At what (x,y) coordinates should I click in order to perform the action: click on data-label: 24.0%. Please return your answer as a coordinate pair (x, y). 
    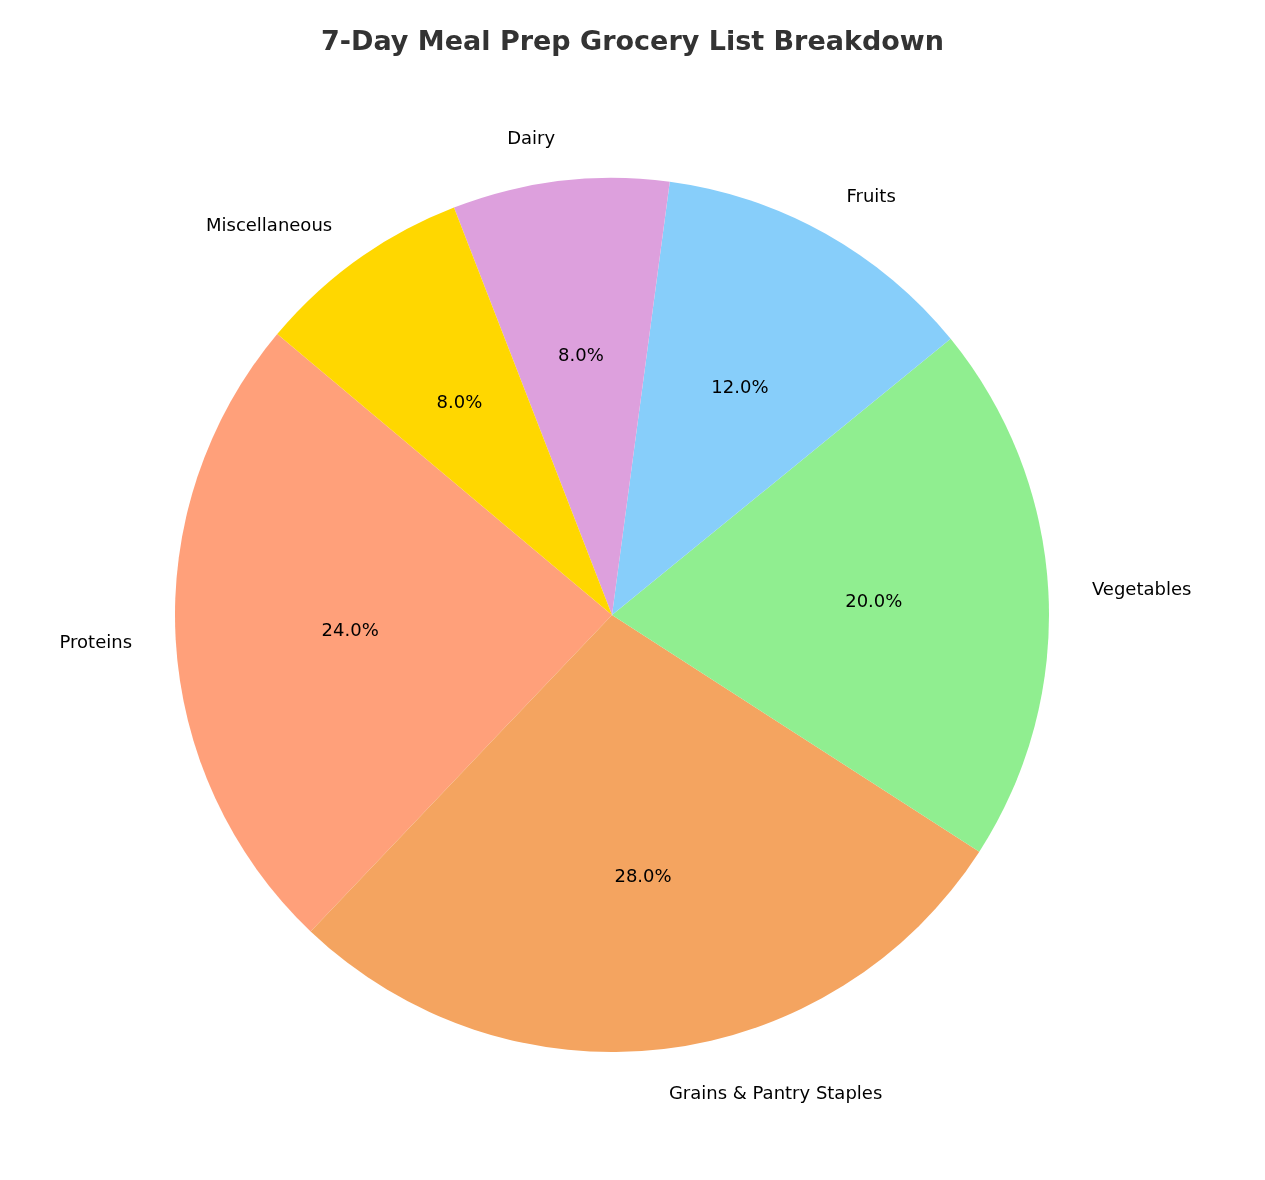
    Looking at the image, I should click on (350, 630).